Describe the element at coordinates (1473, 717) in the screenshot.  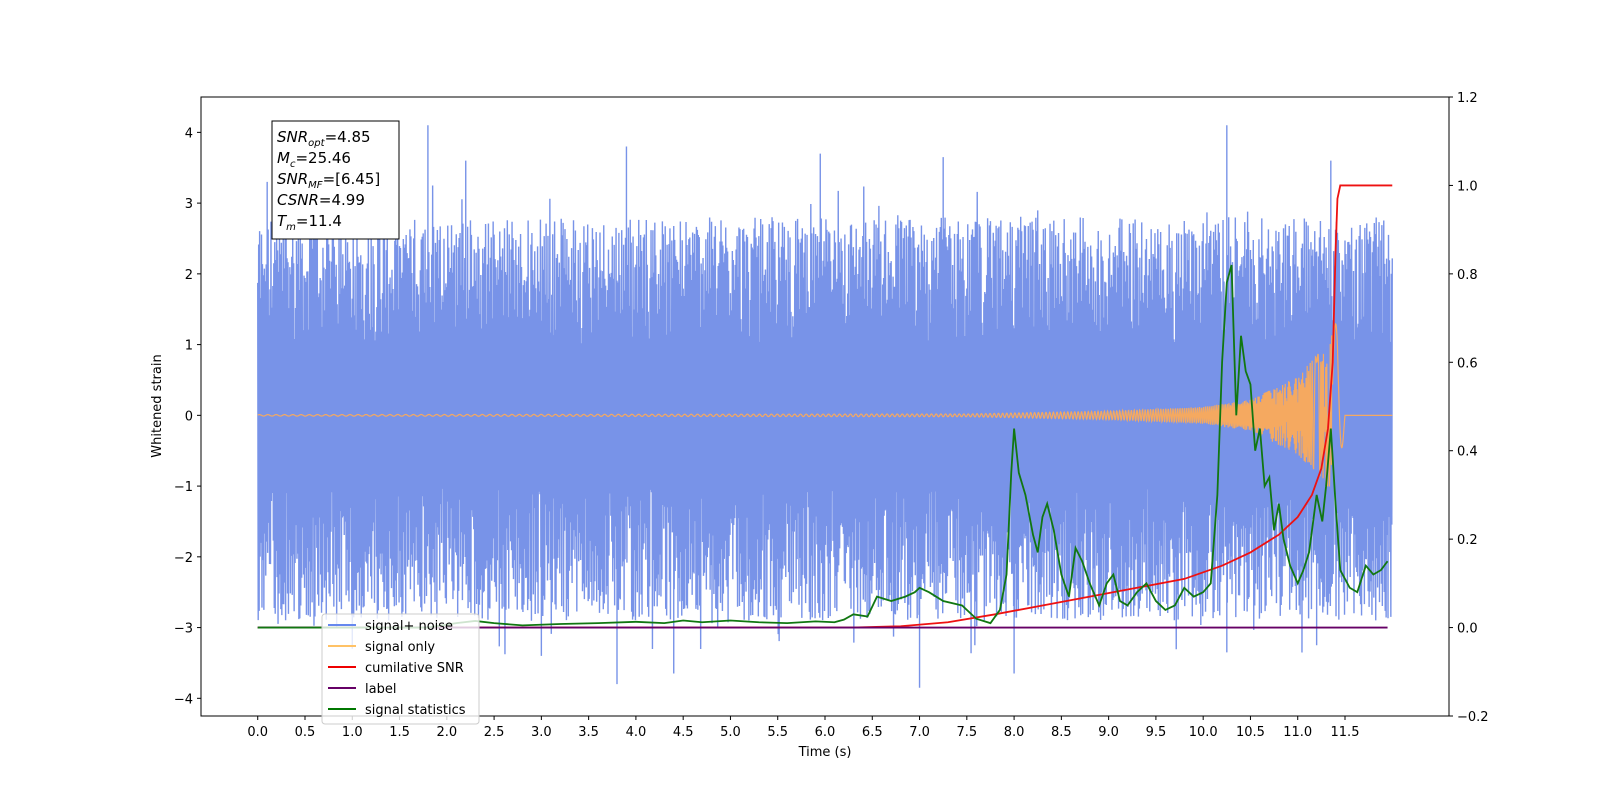
I see `y-right-tick-label: −0.2` at that location.